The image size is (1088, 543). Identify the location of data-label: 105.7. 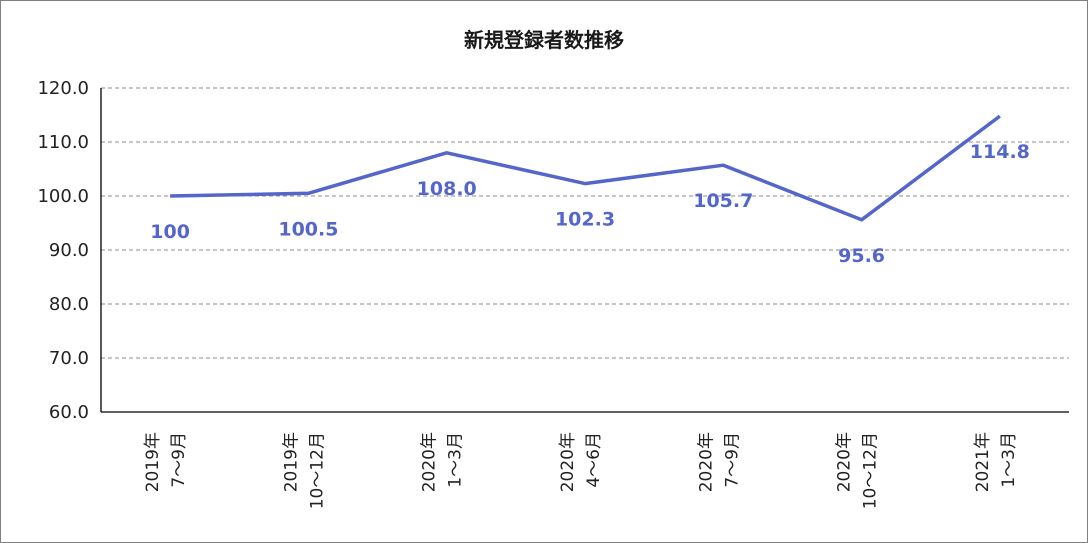
(723, 201).